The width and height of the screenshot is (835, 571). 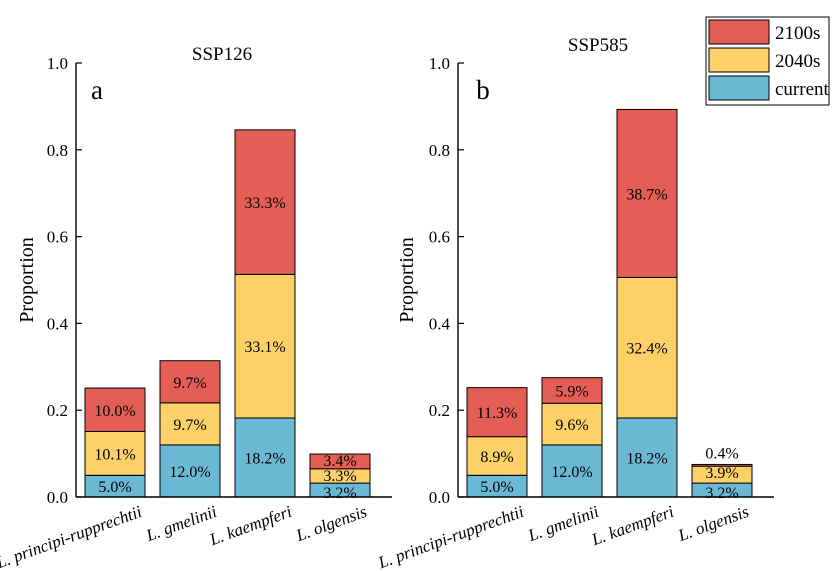 What do you see at coordinates (339, 476) in the screenshot?
I see `data-label-2040s: 3.3%` at bounding box center [339, 476].